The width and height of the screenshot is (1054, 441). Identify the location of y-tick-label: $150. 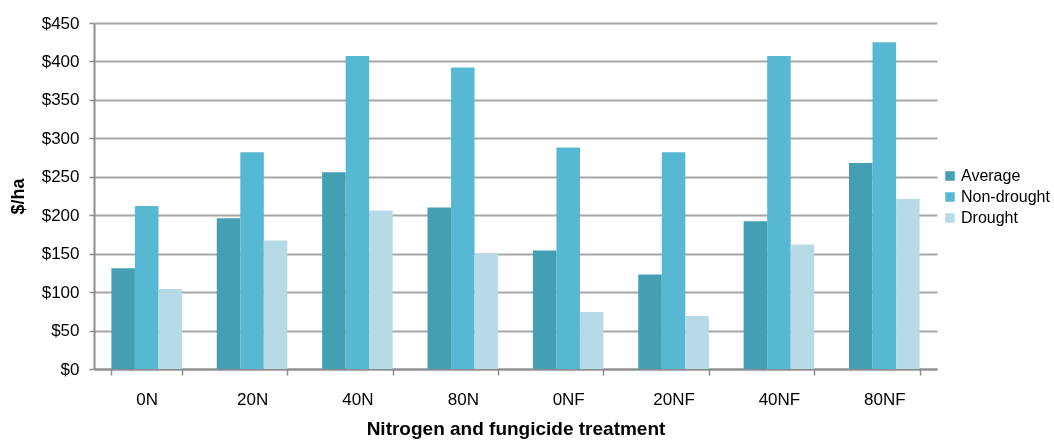
(60, 254).